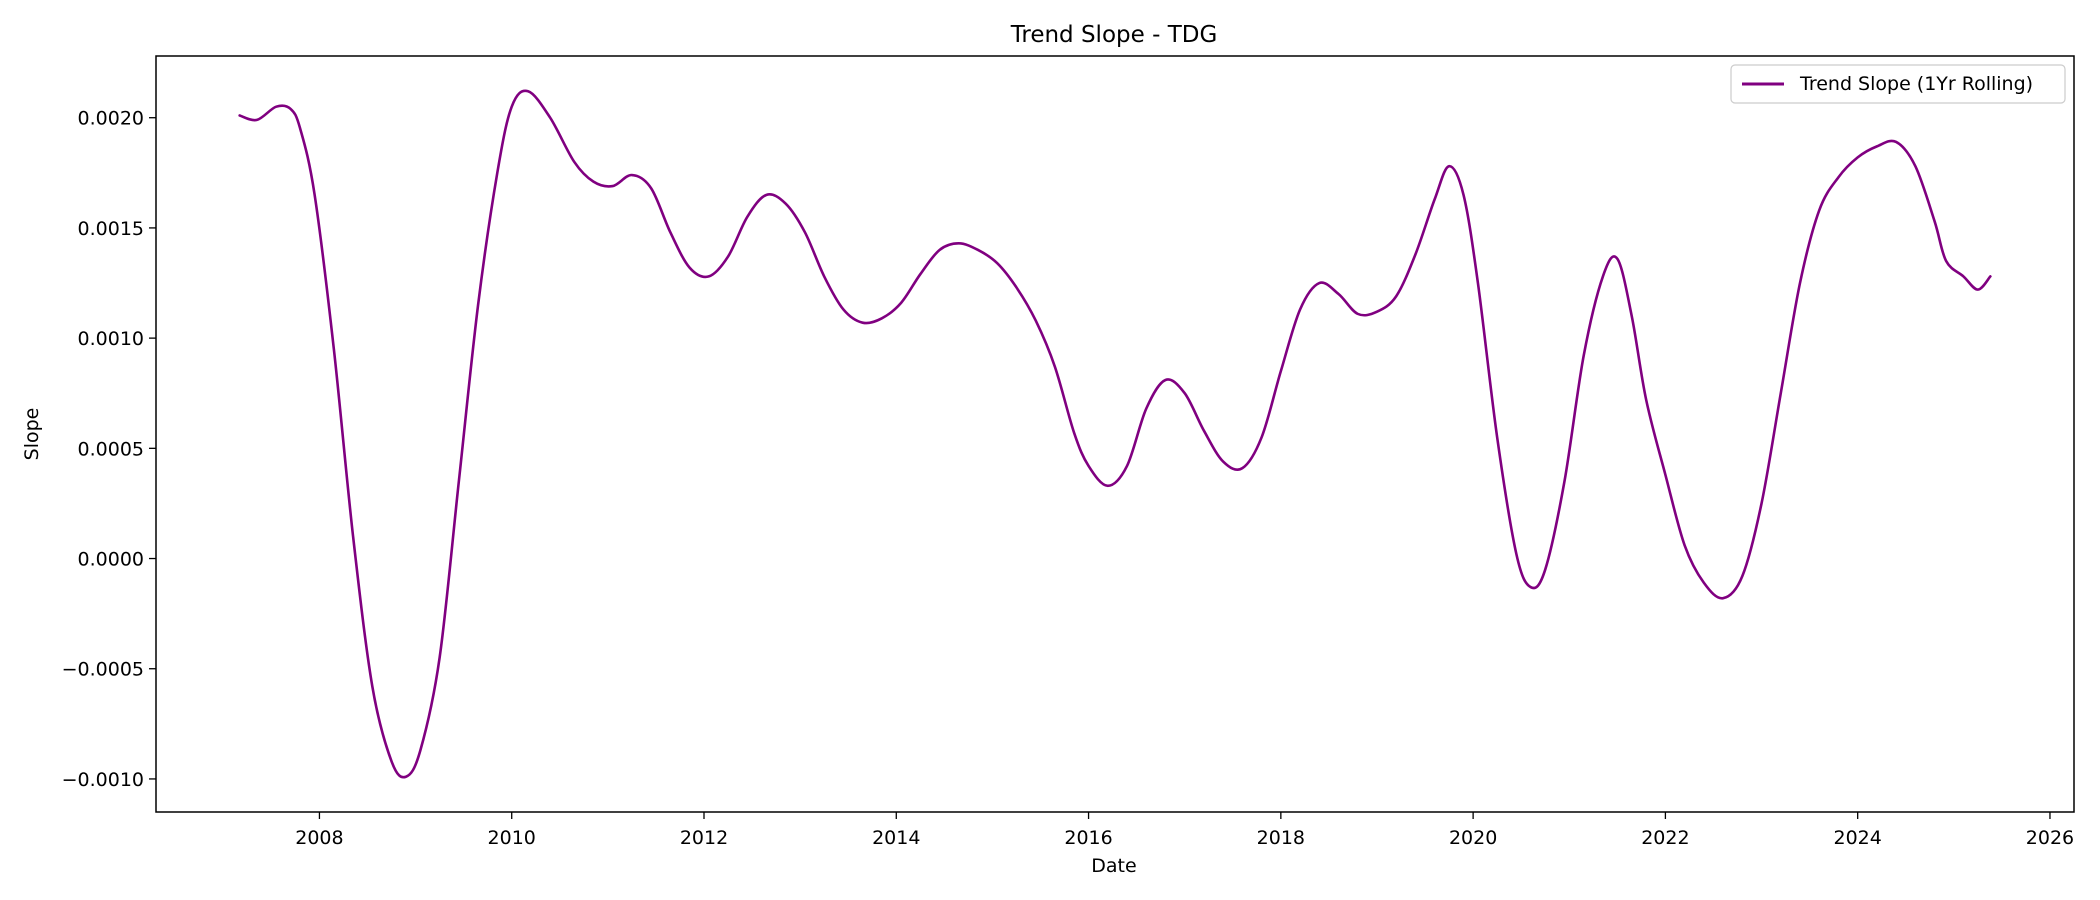 This screenshot has width=2100, height=900. What do you see at coordinates (103, 780) in the screenshot?
I see `y-tick-label: −0.0010` at bounding box center [103, 780].